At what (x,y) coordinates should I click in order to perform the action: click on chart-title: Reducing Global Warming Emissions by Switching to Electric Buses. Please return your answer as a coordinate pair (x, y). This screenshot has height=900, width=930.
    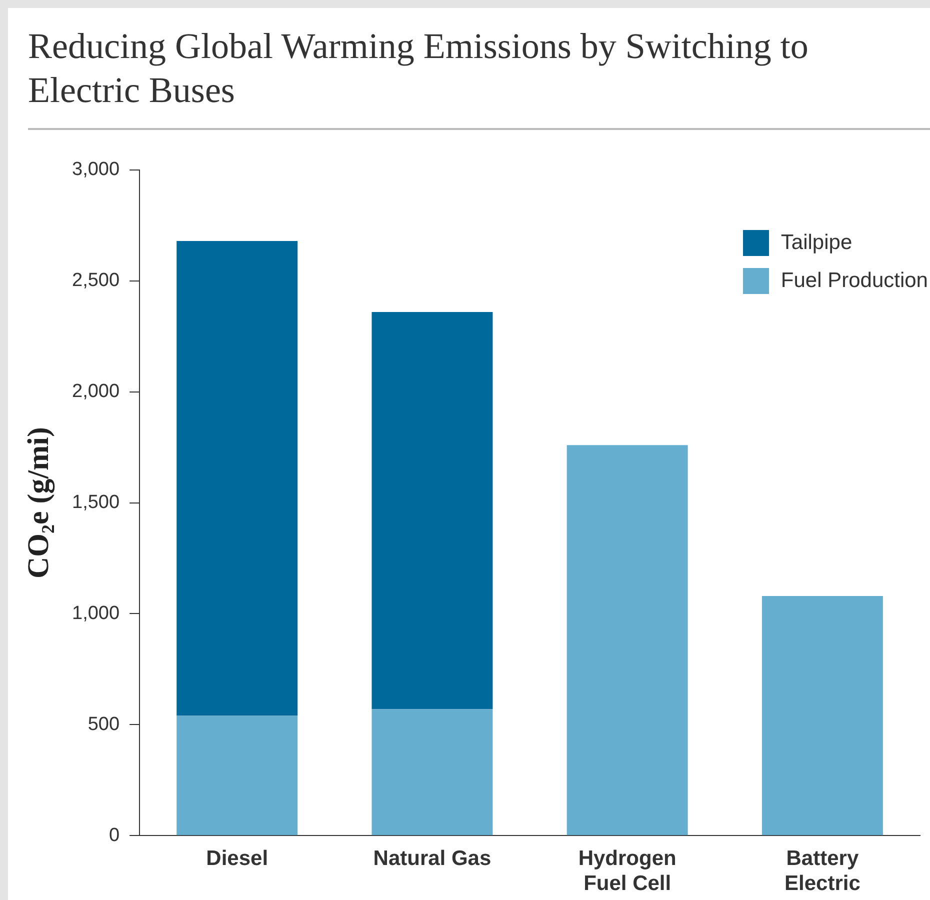
    Looking at the image, I should click on (418, 68).